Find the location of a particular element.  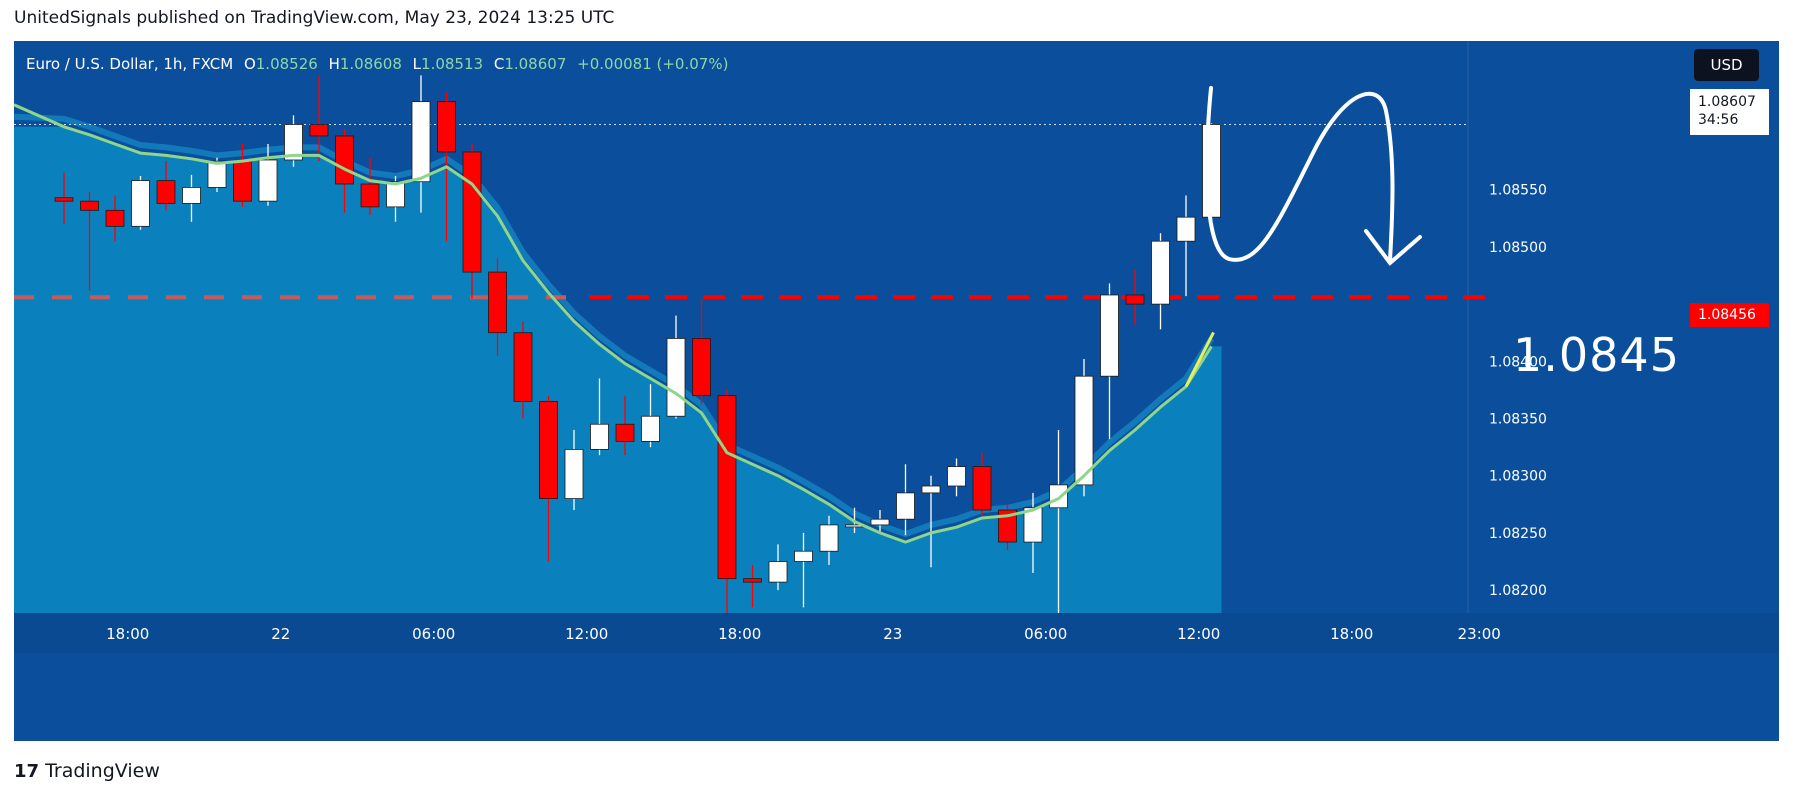

high-label: H is located at coordinates (334, 64).